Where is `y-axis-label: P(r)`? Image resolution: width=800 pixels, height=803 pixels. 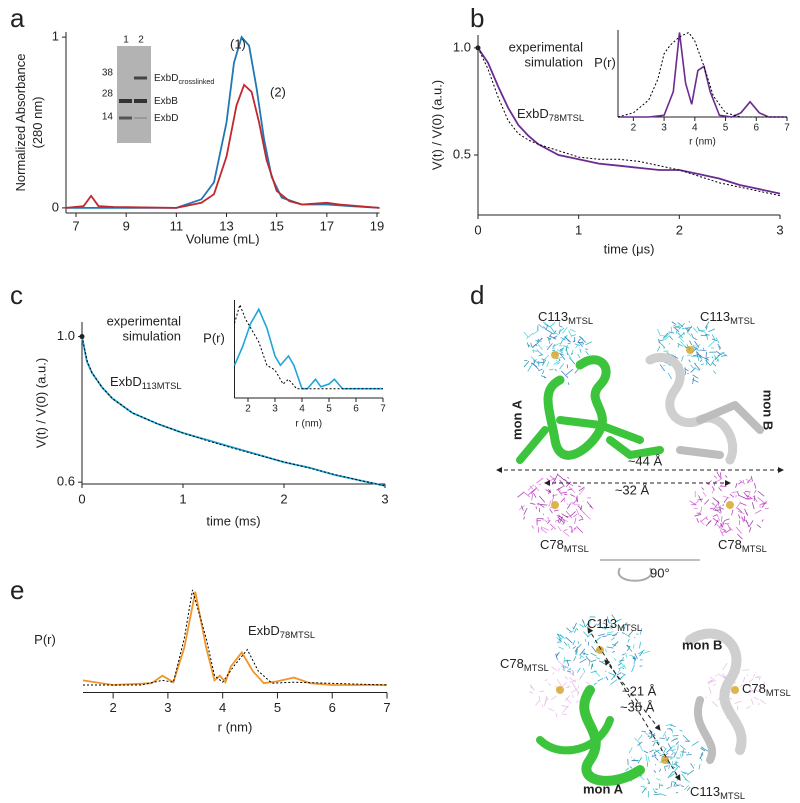 y-axis-label: P(r) is located at coordinates (45, 639).